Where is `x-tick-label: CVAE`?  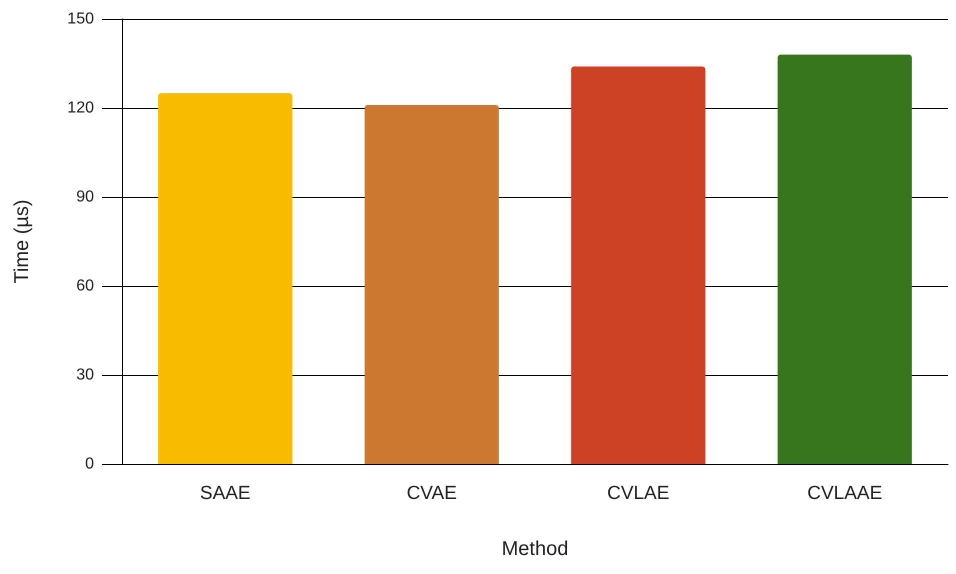 x-tick-label: CVAE is located at coordinates (431, 493).